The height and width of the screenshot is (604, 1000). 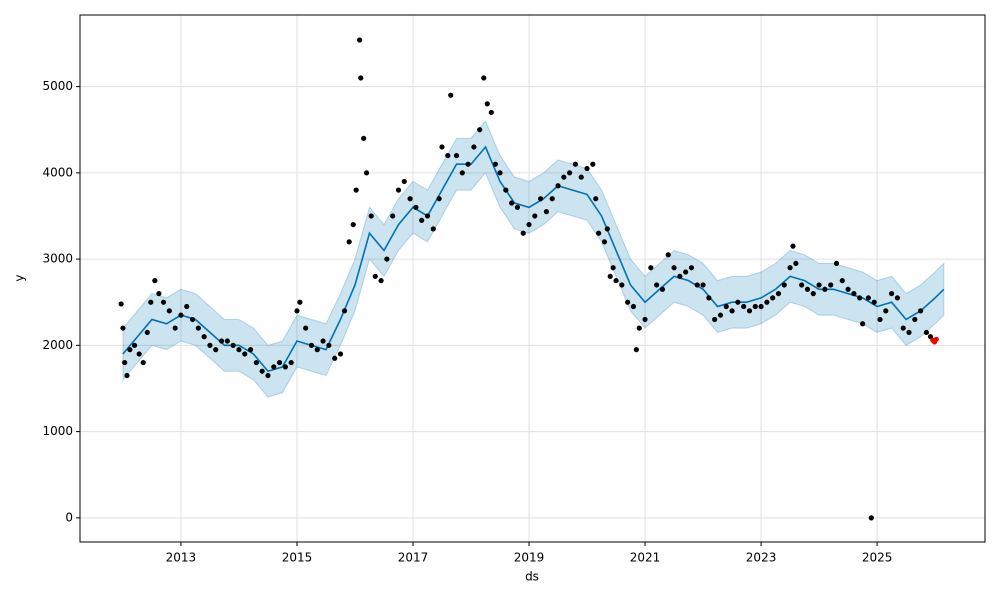 I want to click on y-axis-label: y, so click(x=20, y=277).